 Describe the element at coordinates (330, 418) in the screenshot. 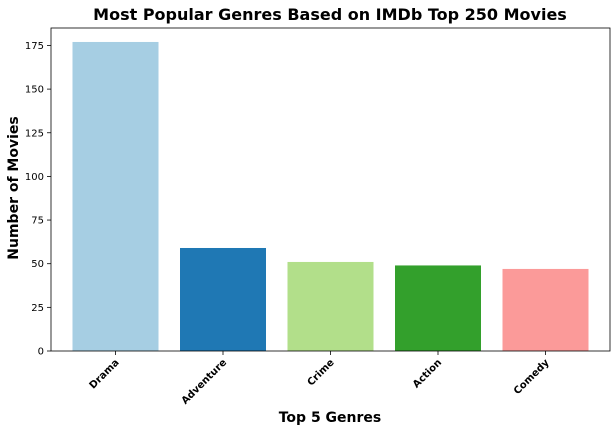

I see `x-axis-label: Top 5 Genres` at that location.